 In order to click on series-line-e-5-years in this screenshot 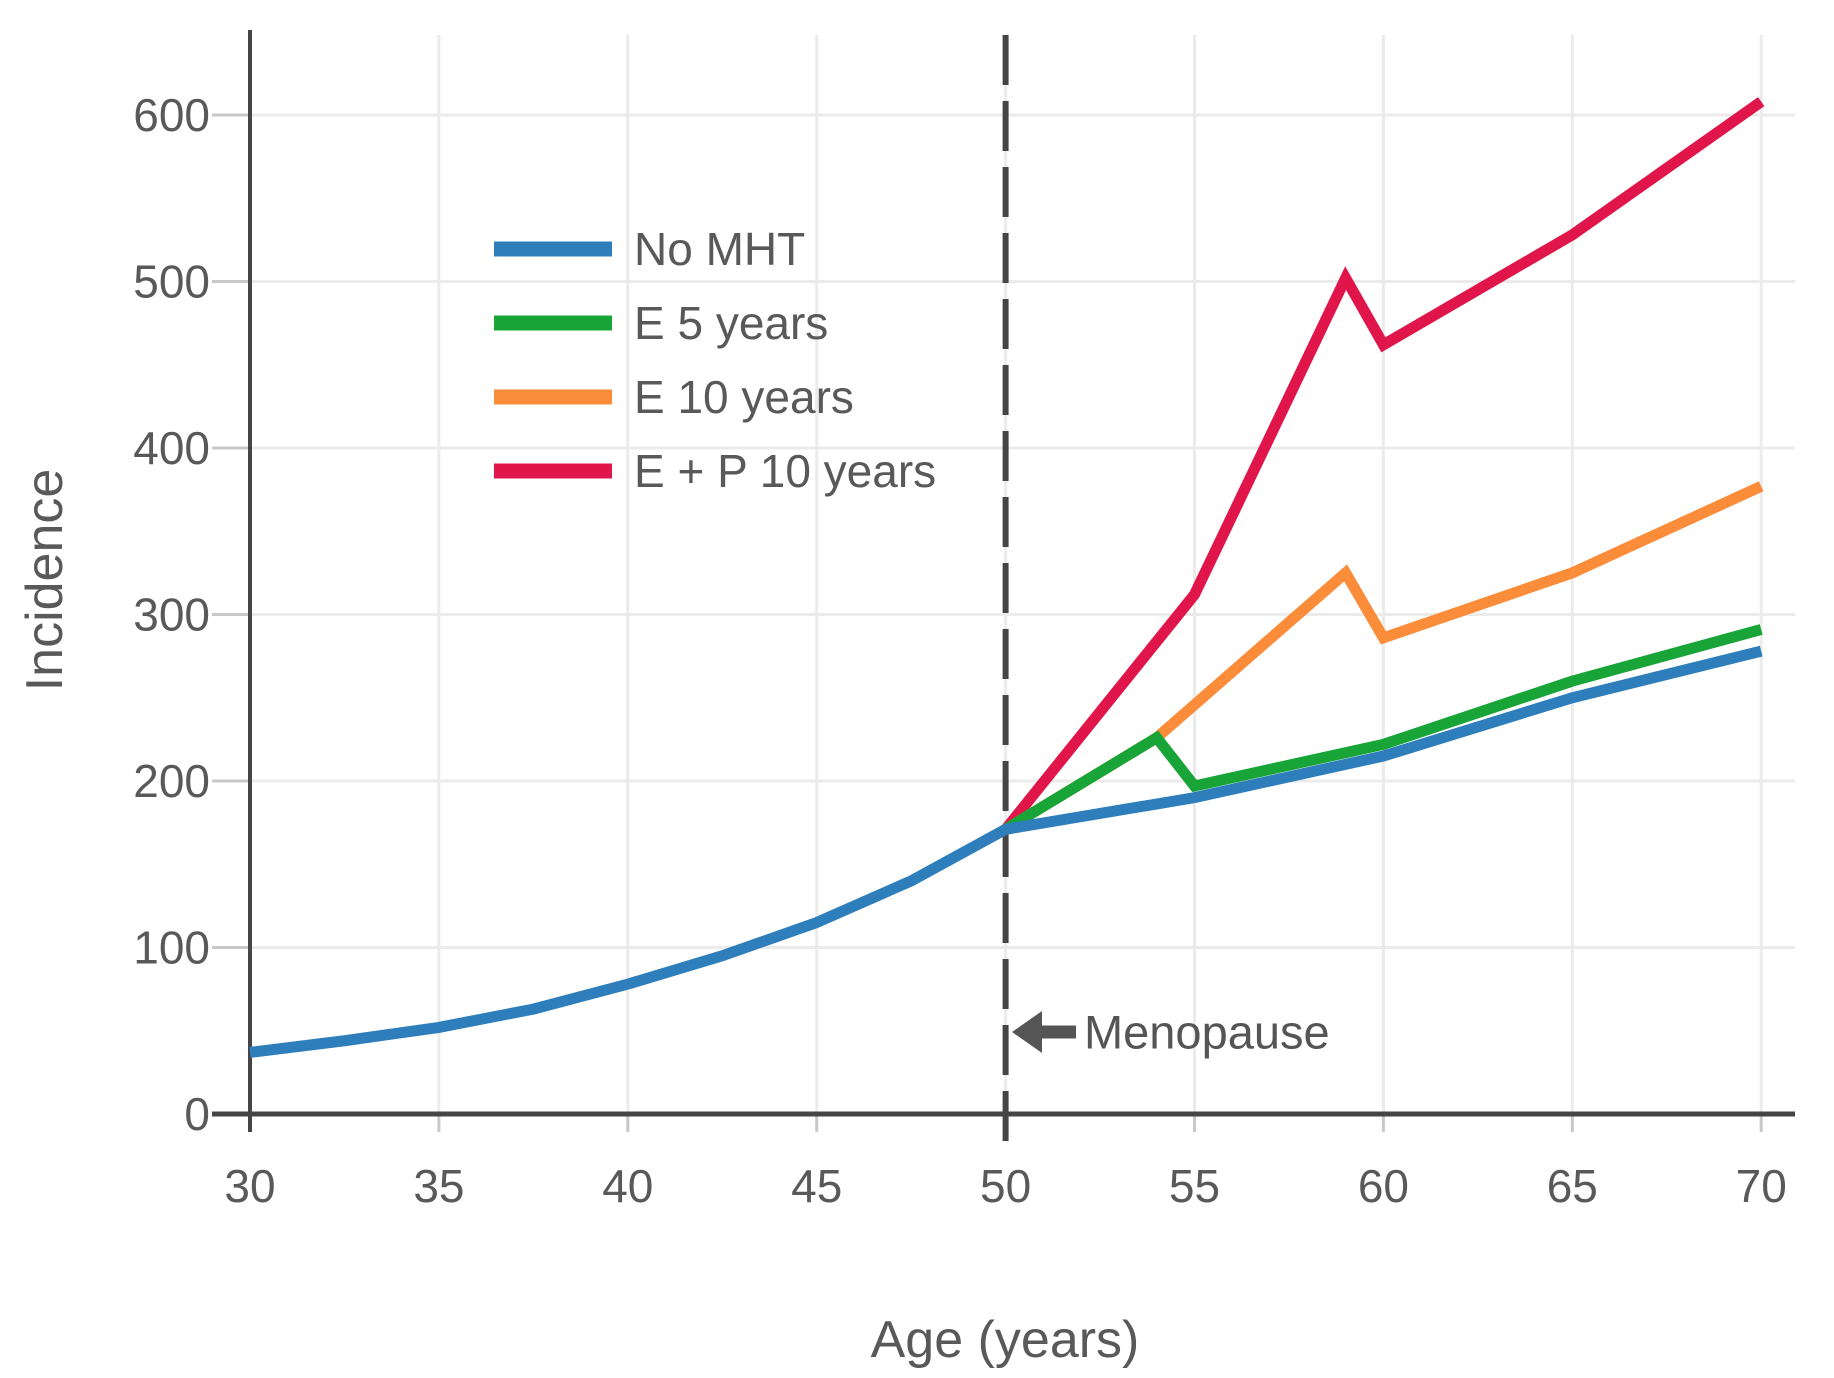, I will do `click(1382, 729)`.